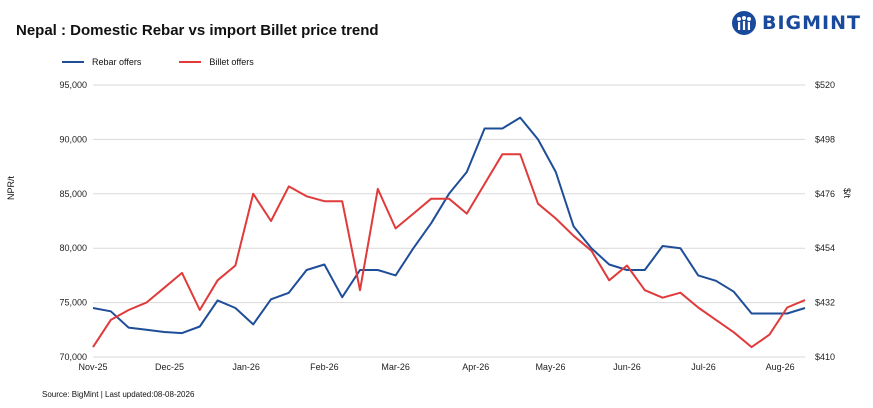 The height and width of the screenshot is (408, 873). Describe the element at coordinates (627, 367) in the screenshot. I see `x-tick-label: Jun-26` at that location.